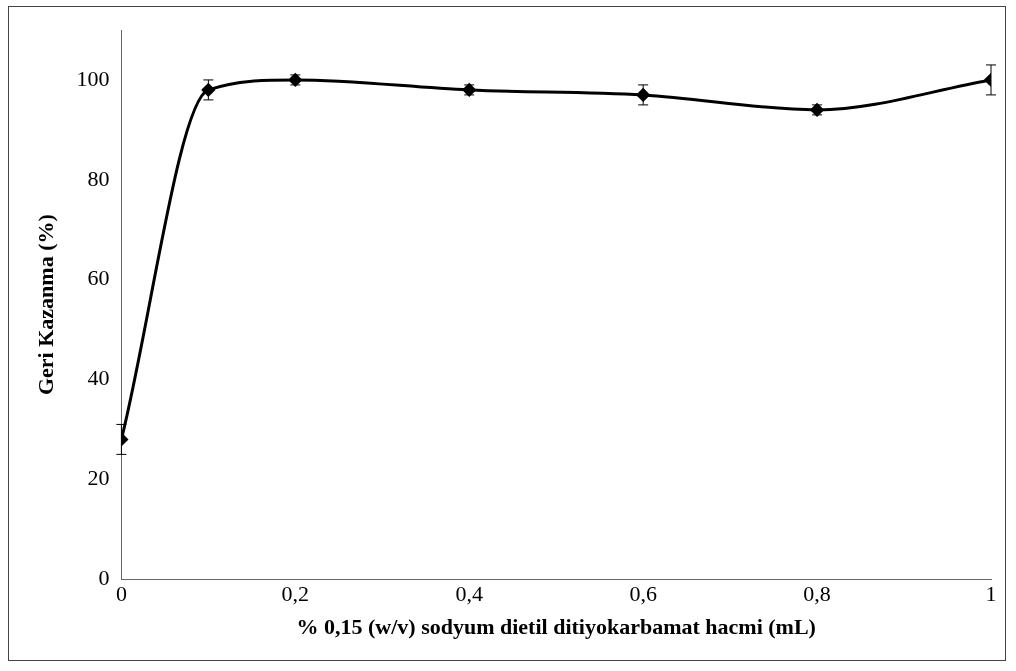  What do you see at coordinates (104, 577) in the screenshot?
I see `y-tick-label: 0` at bounding box center [104, 577].